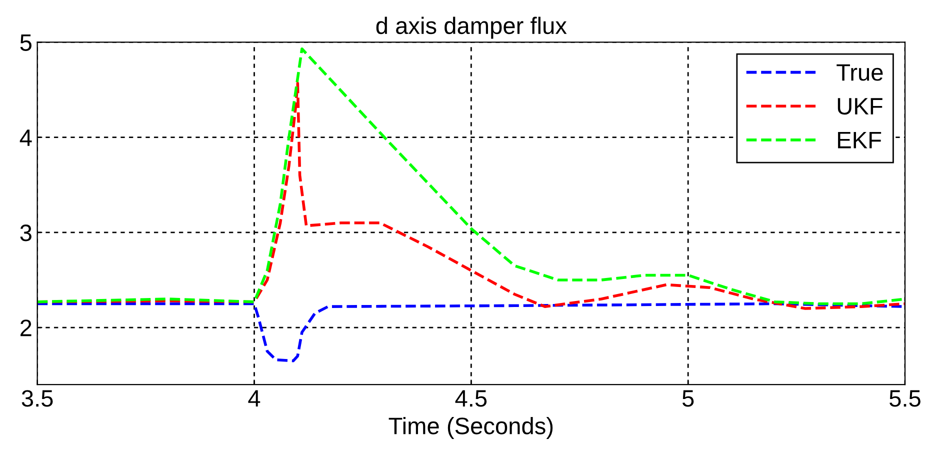 This screenshot has width=933, height=469. I want to click on y-tick-label: 4, so click(26, 138).